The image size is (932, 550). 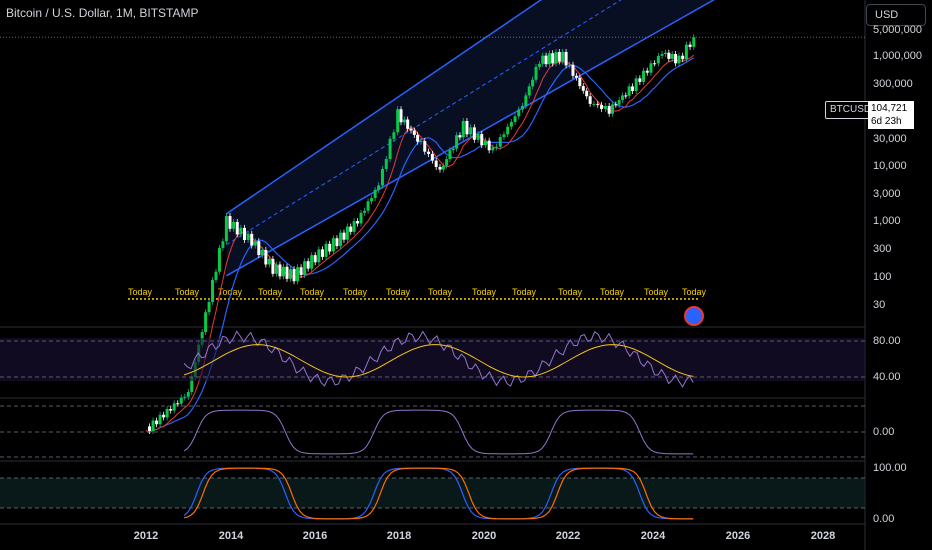 What do you see at coordinates (887, 194) in the screenshot?
I see `y-tick: 3,000` at bounding box center [887, 194].